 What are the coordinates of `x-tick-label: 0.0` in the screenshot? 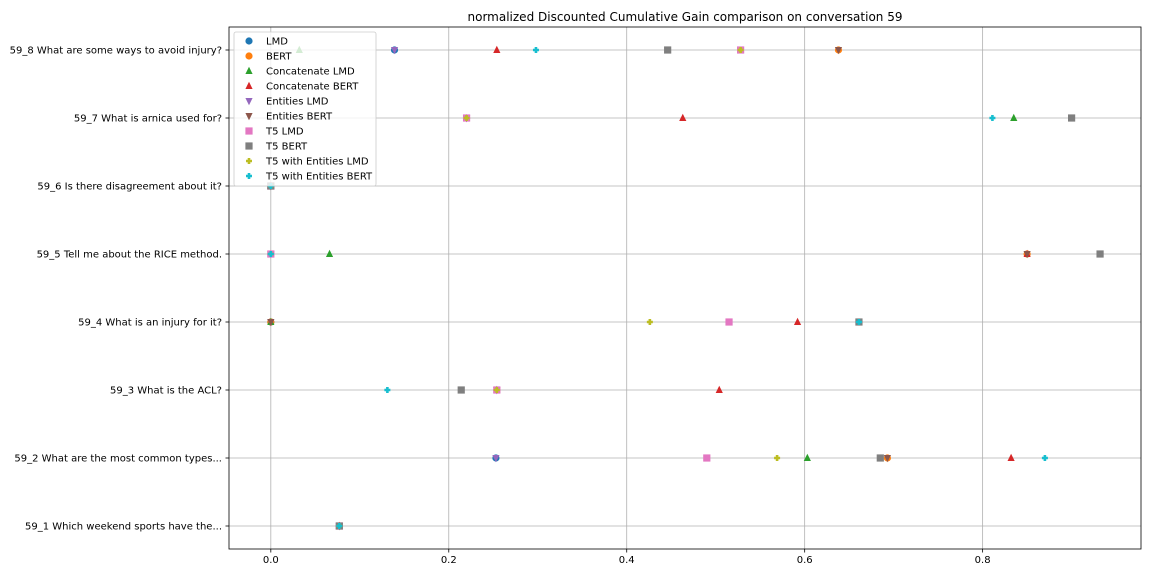 It's located at (271, 560).